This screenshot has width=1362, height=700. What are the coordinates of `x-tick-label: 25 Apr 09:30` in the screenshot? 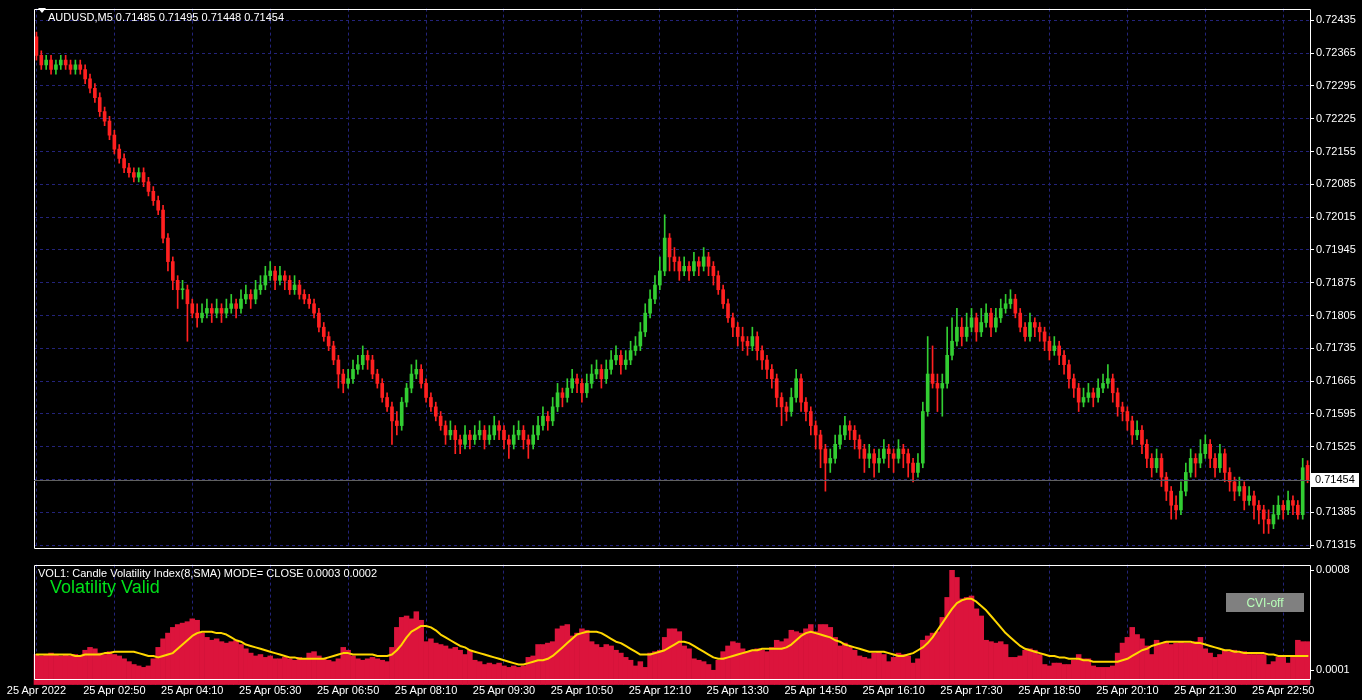 It's located at (504, 690).